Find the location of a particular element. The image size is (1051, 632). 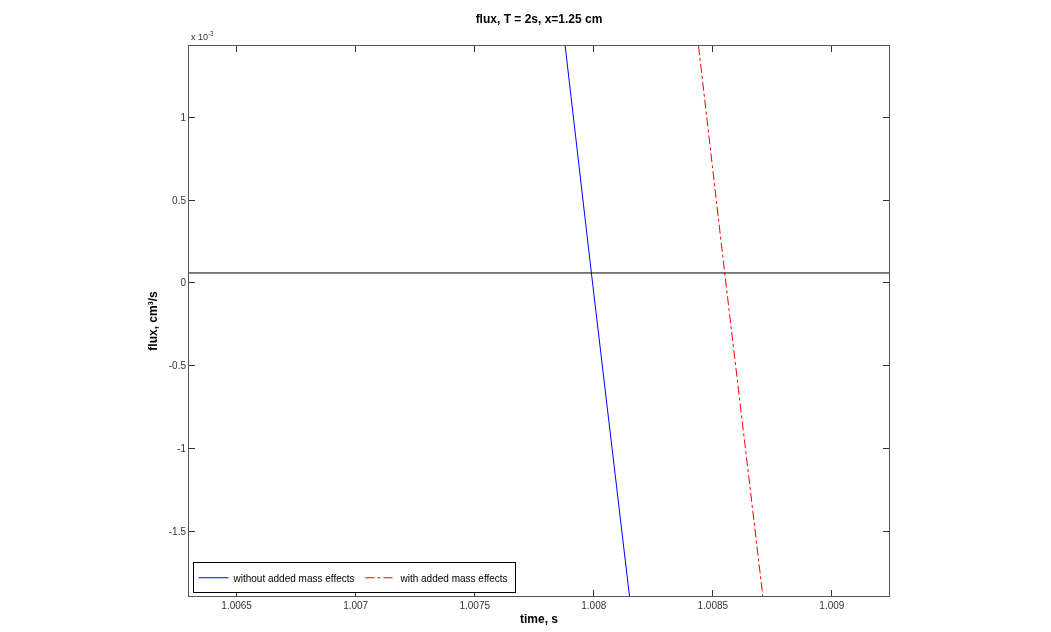

y-tick-label: 1 is located at coordinates (183, 117).